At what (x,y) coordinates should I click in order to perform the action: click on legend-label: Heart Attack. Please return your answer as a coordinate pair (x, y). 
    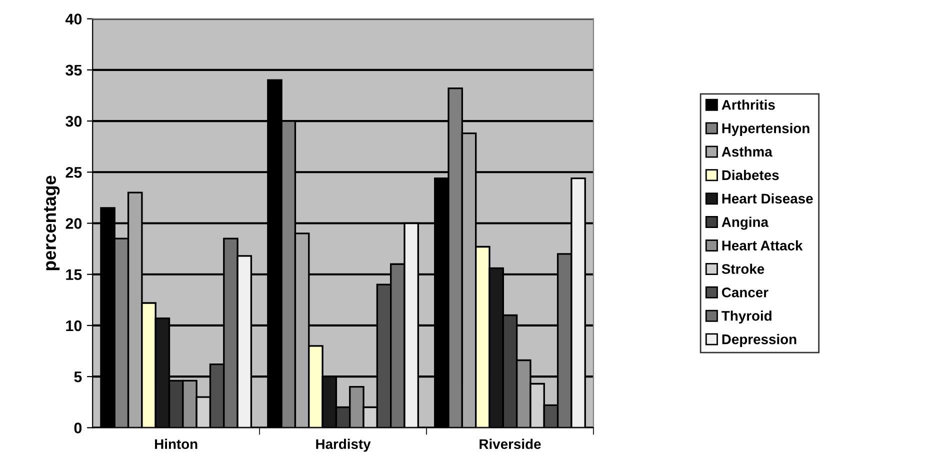
    Looking at the image, I should click on (762, 245).